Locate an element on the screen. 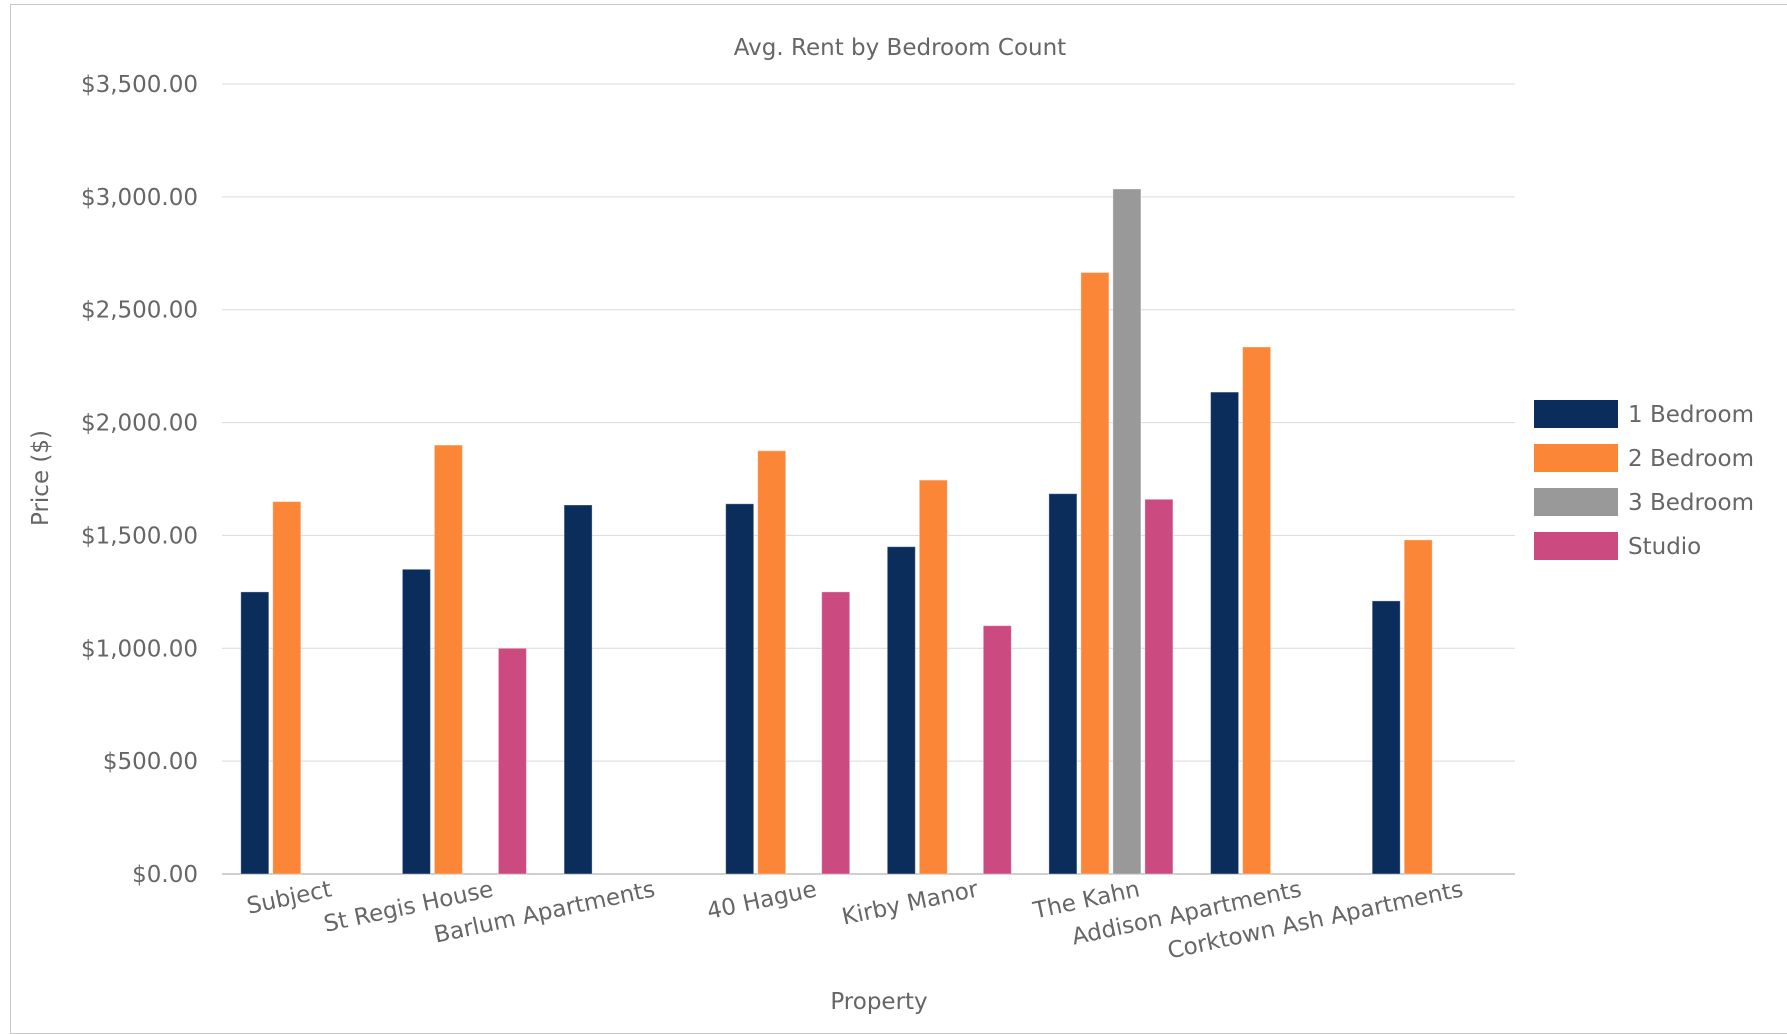 The height and width of the screenshot is (1034, 1787). y-tick-label: $2,500.00 is located at coordinates (139, 311).